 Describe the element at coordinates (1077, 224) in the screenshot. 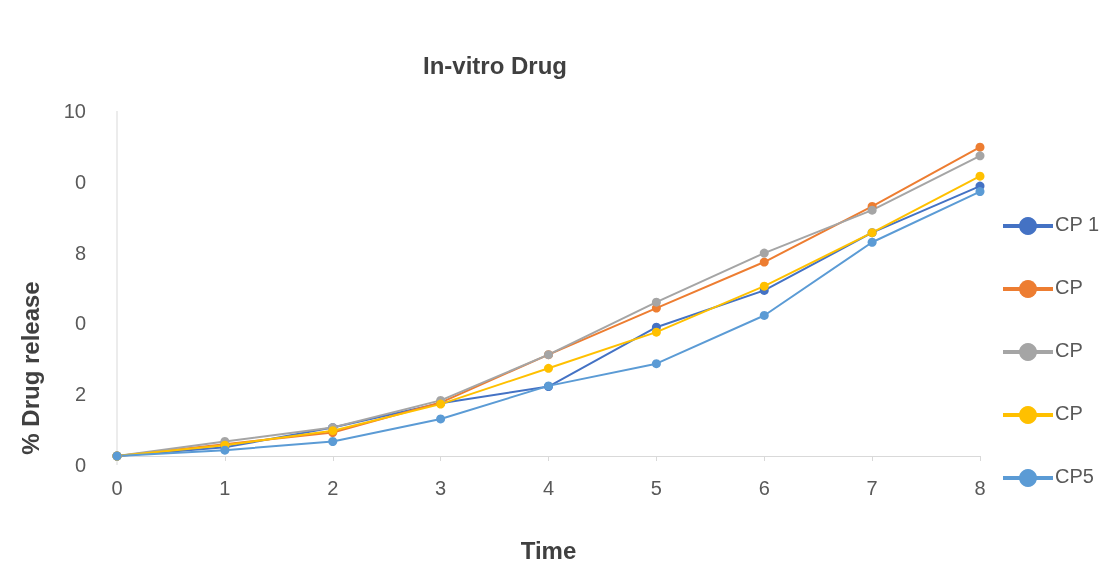

I see `legend-label: CP 1` at that location.